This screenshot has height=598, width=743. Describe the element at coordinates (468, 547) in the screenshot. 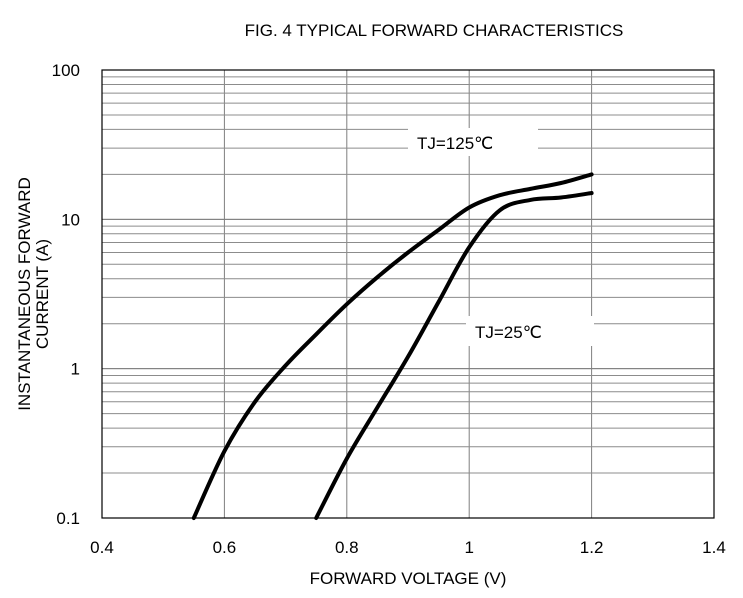

I see `x-tick-label: 1` at that location.